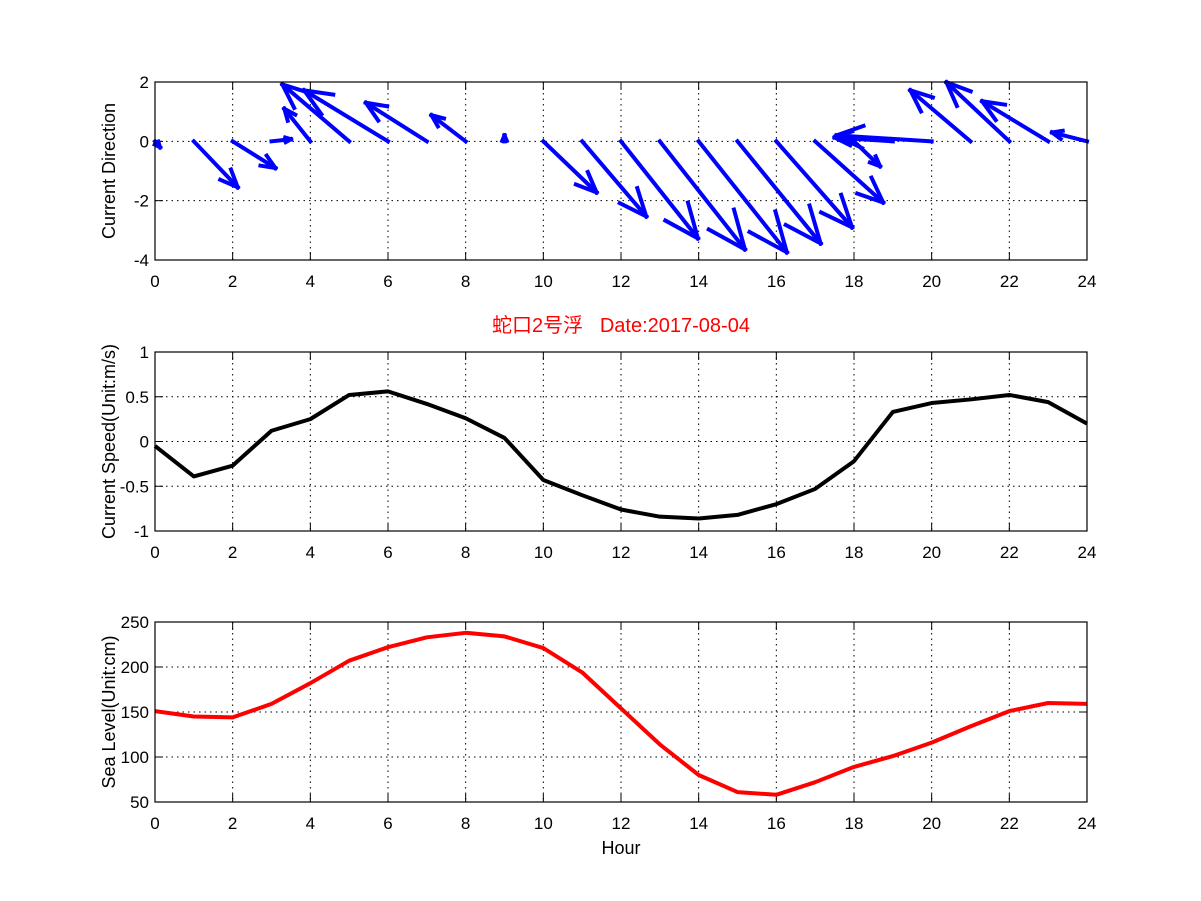  What do you see at coordinates (620, 848) in the screenshot?
I see `x-axis-label: Hour` at bounding box center [620, 848].